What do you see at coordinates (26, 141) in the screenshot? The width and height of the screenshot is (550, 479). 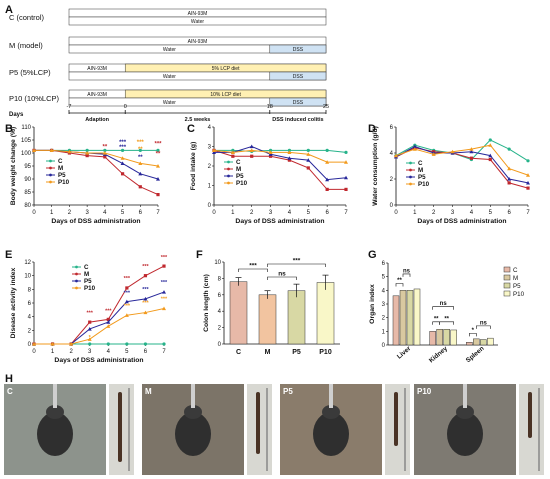 I see `y-tick-label: 105` at bounding box center [26, 141].